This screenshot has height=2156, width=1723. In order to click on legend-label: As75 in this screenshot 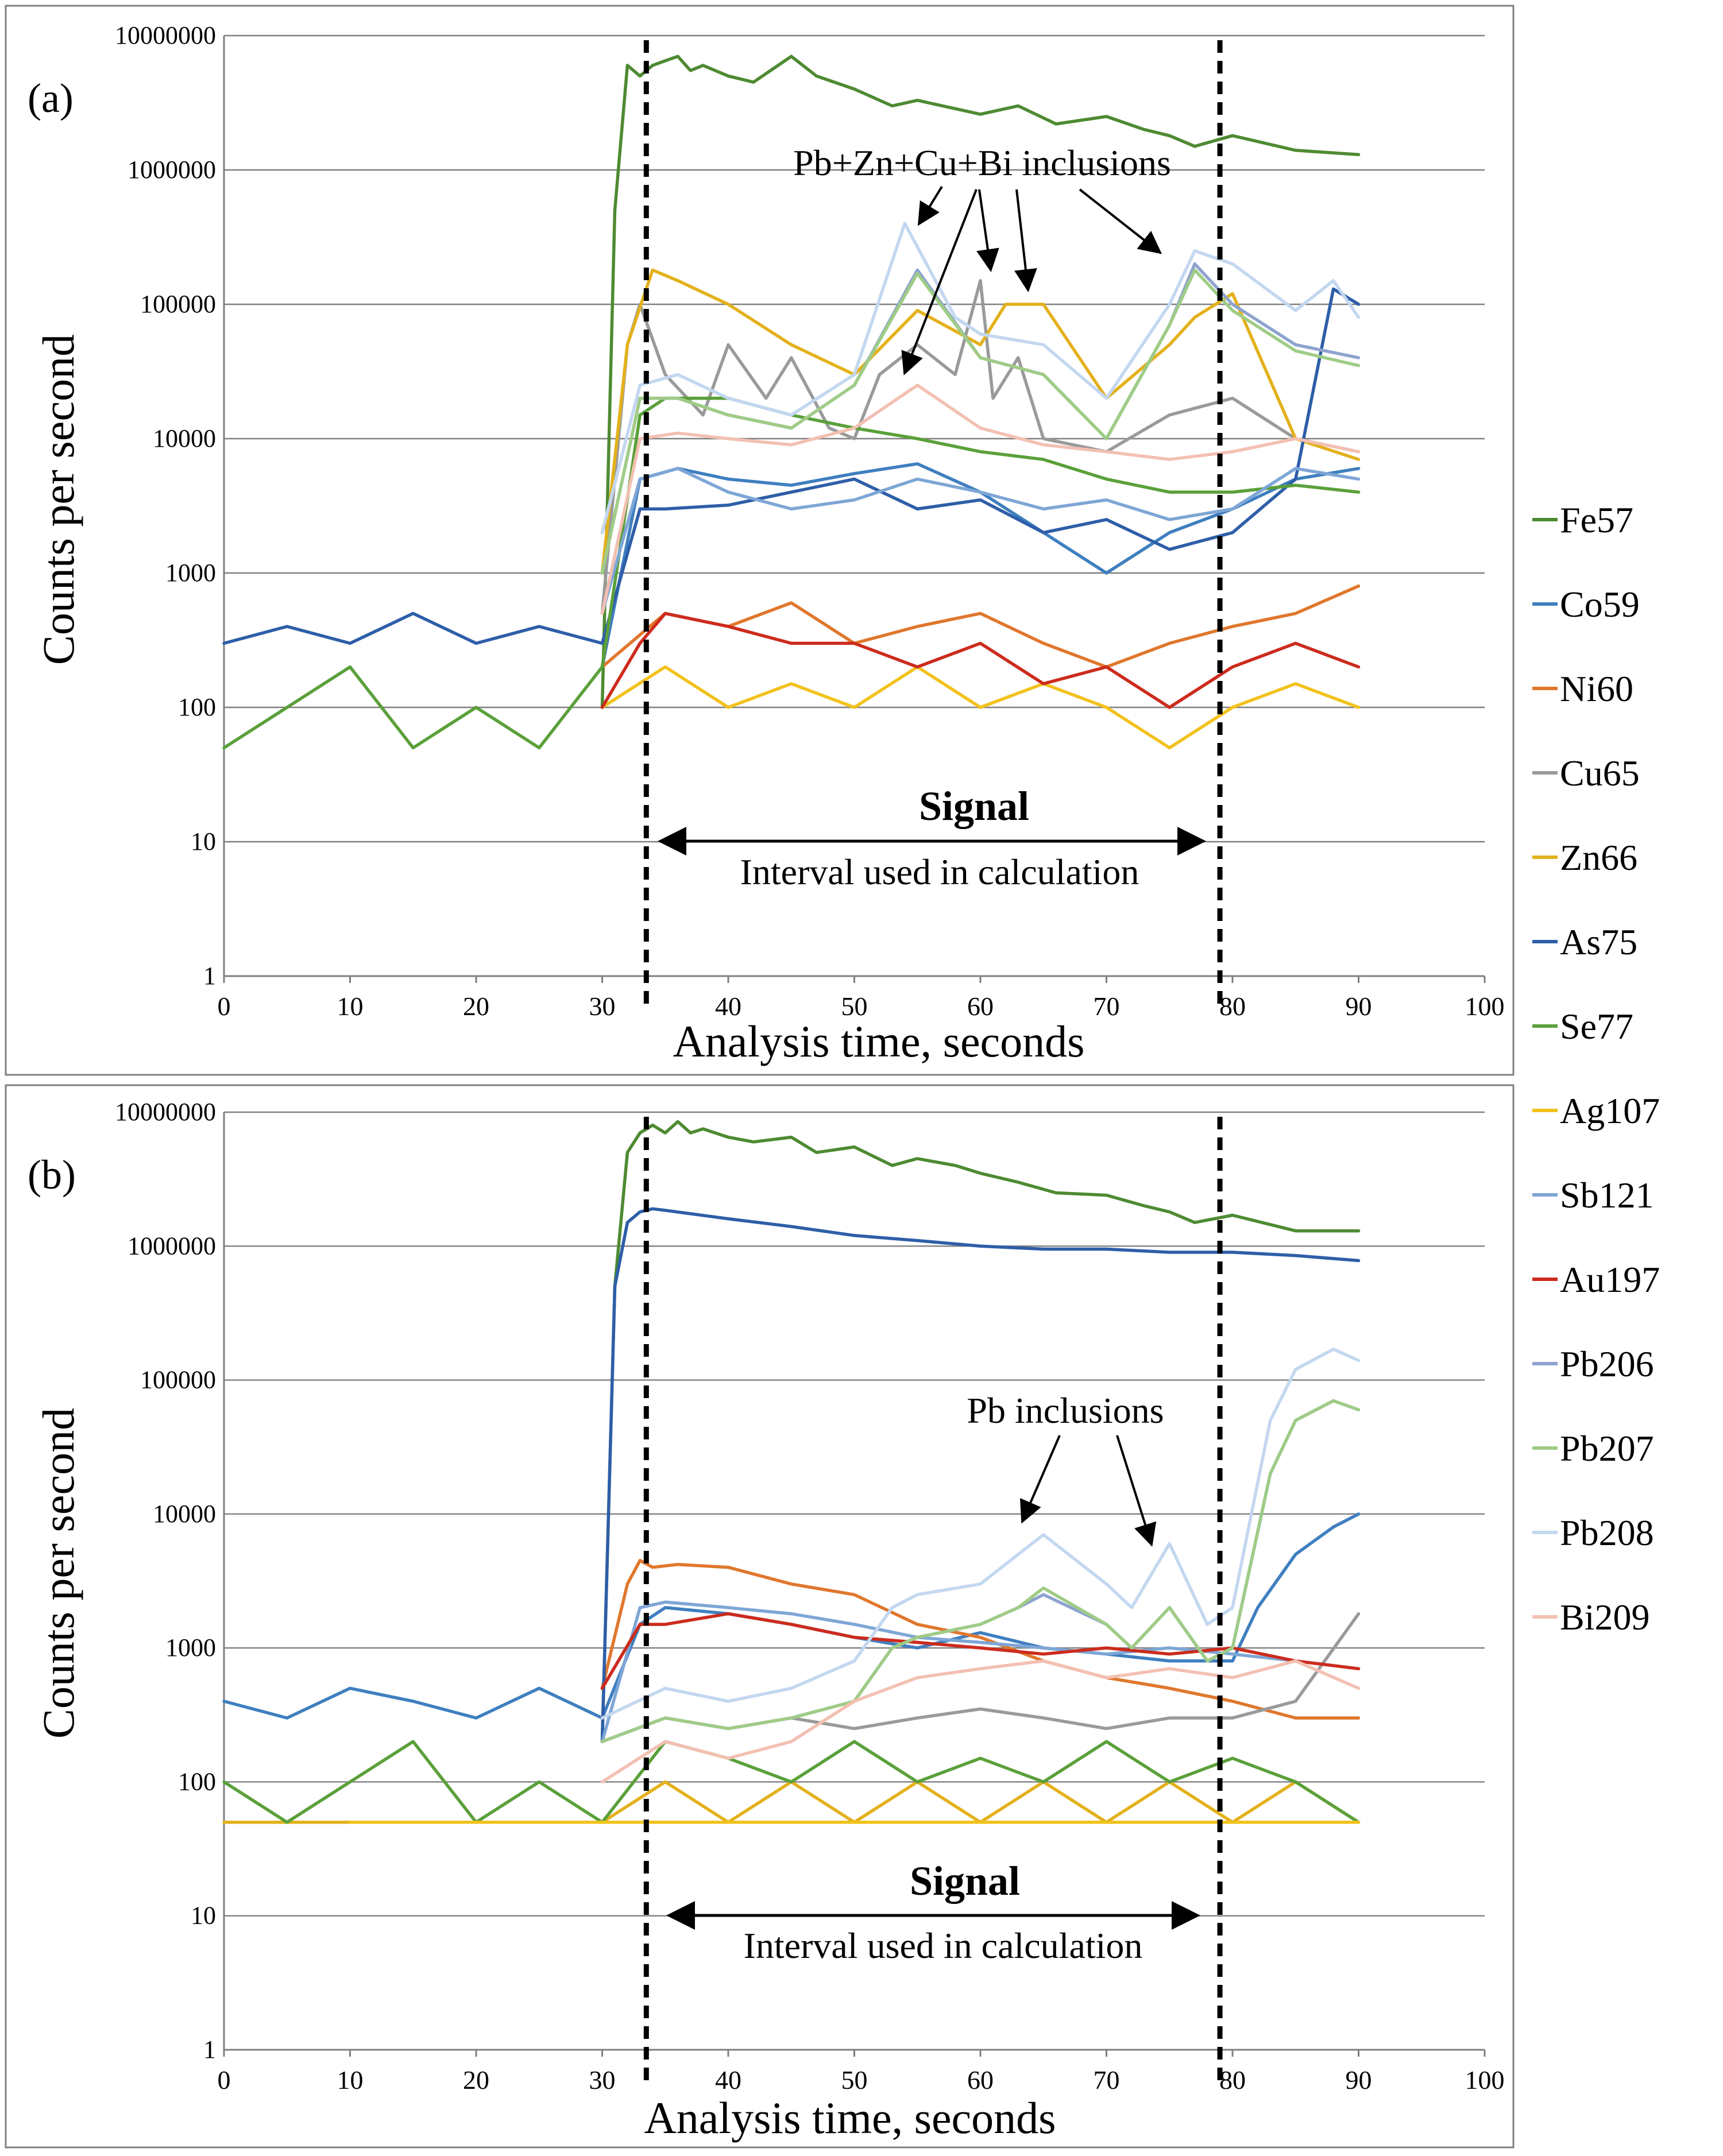, I will do `click(1599, 942)`.